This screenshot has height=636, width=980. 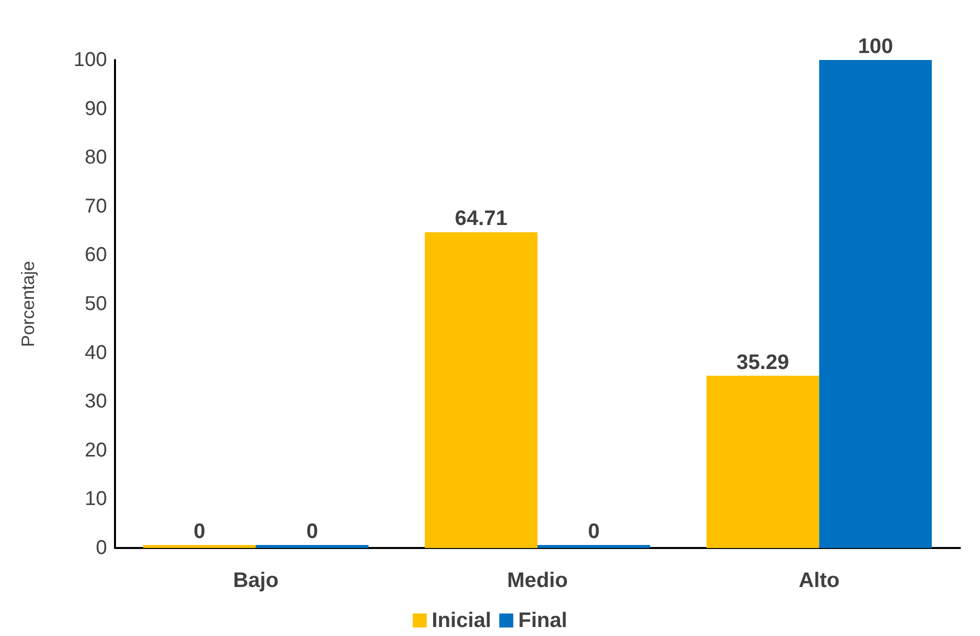 I want to click on data-label: 35.29, so click(x=763, y=362).